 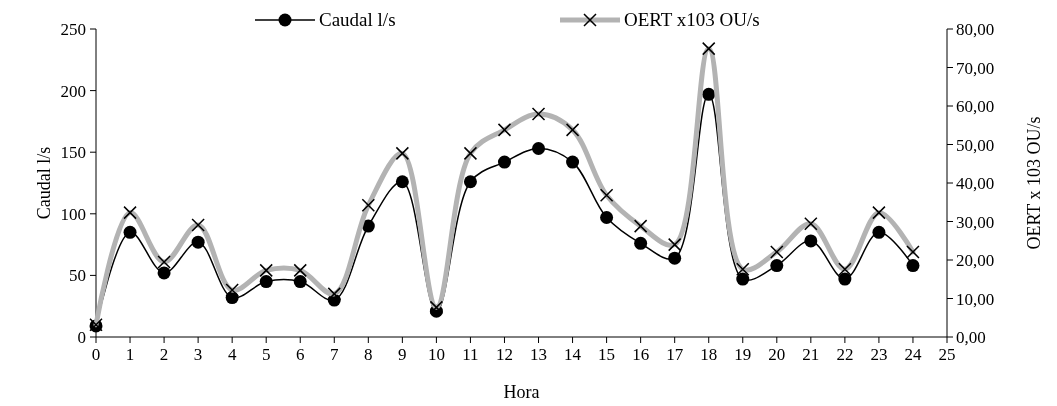 I want to click on y2-tick-label: 80,00, so click(x=975, y=29).